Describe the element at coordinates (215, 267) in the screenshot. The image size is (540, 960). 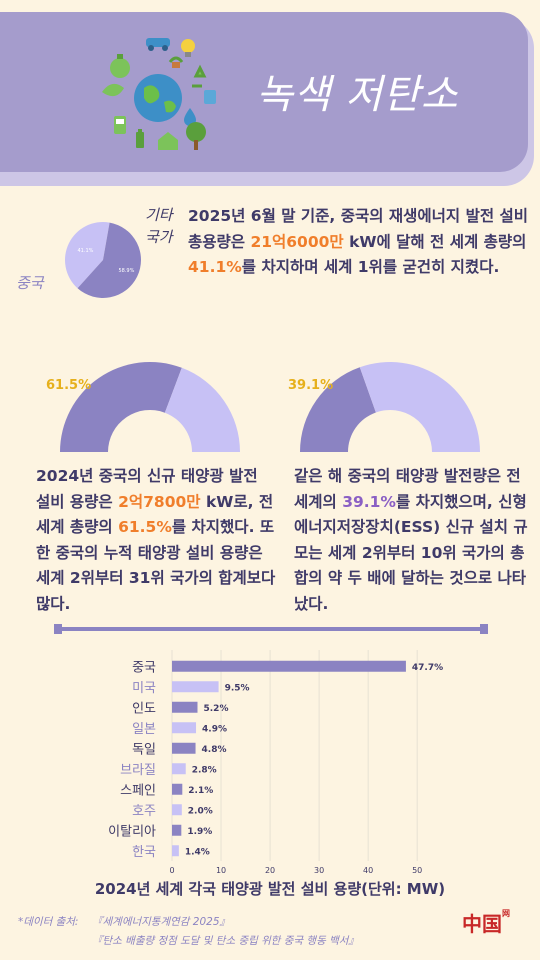
I see `intro-highlight-share: 41.1%` at that location.